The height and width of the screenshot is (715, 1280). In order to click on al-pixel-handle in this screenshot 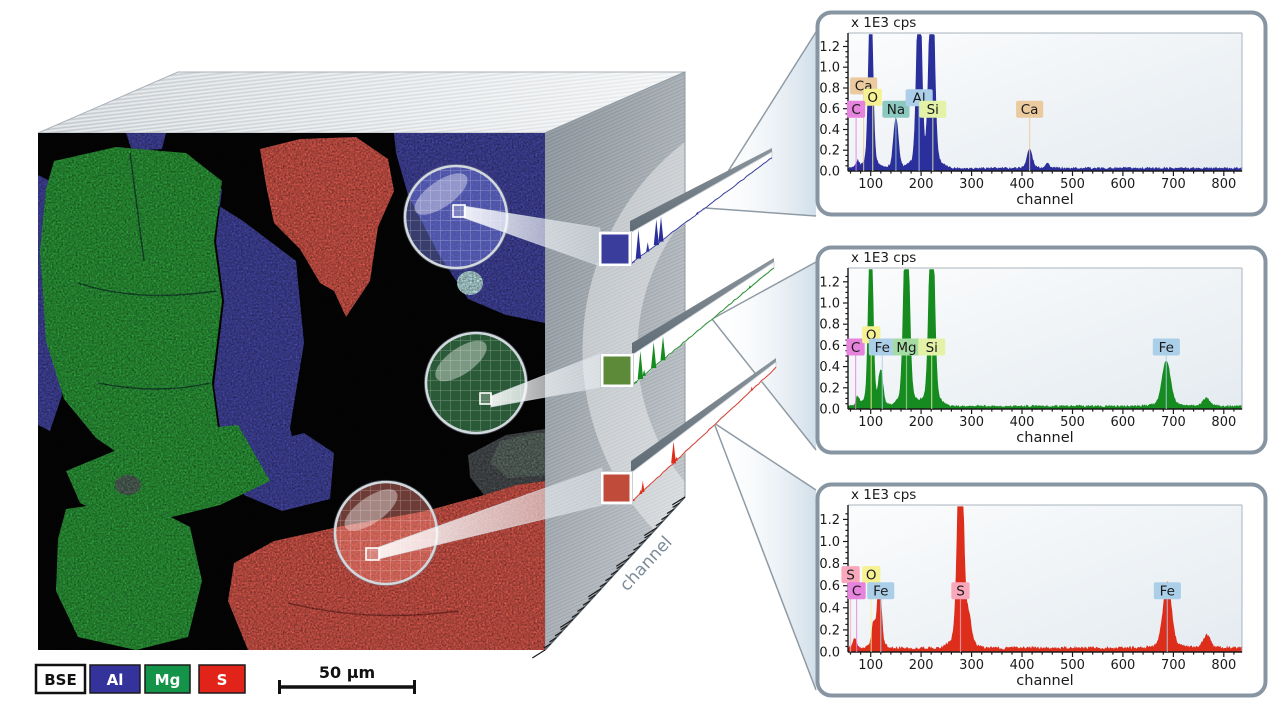, I will do `click(459, 211)`.